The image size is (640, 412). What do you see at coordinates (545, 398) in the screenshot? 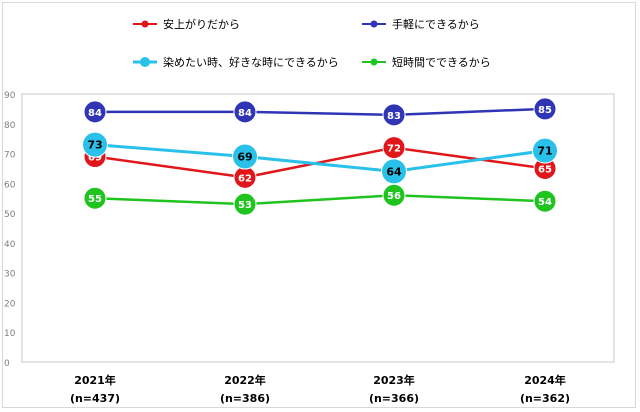
I see `x-tick-sublabel: (n=362)` at bounding box center [545, 398].